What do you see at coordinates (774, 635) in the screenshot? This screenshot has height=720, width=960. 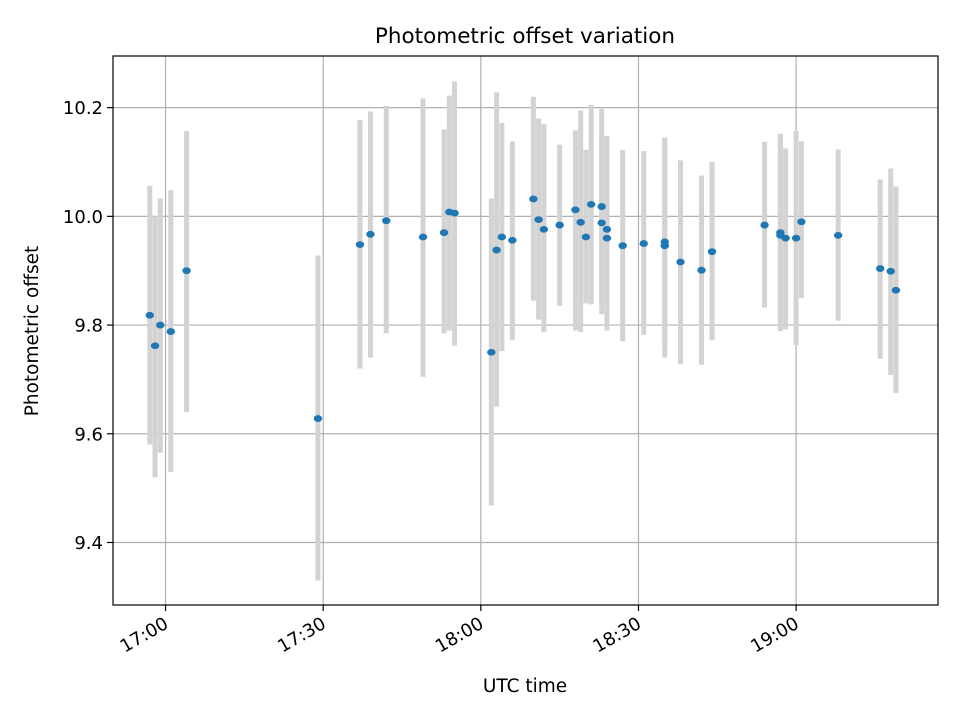 I see `x-tick-label: 19:00` at bounding box center [774, 635].